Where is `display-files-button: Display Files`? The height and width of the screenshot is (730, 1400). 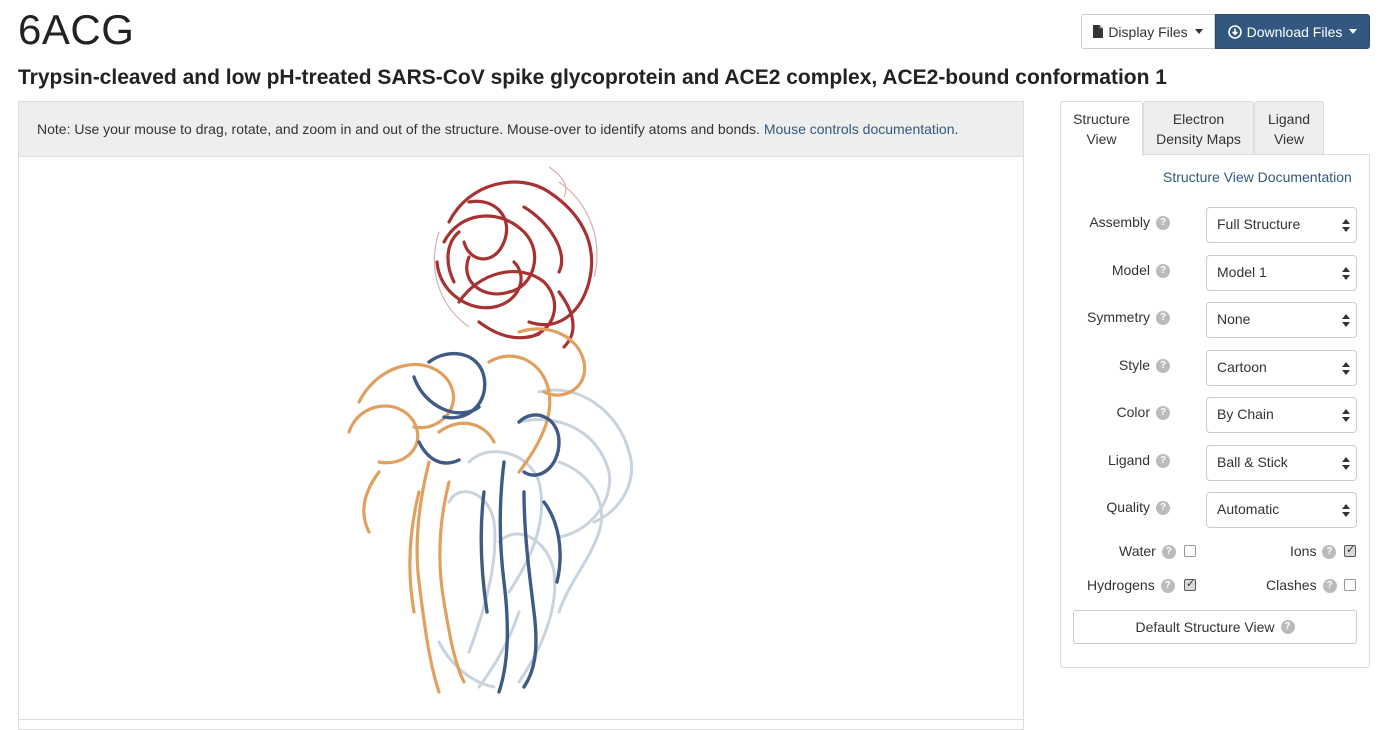 display-files-button: Display Files is located at coordinates (1148, 31).